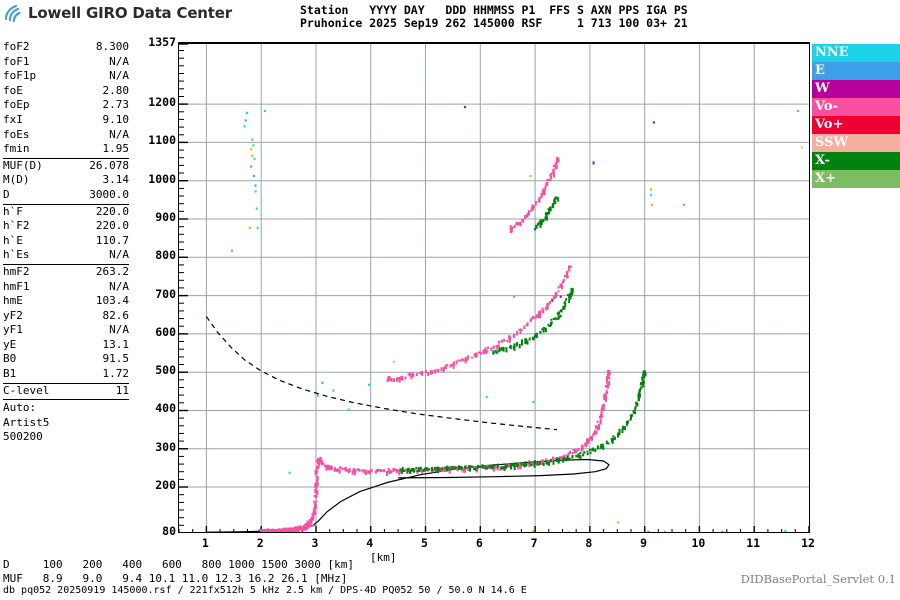 The height and width of the screenshot is (600, 900). What do you see at coordinates (116, 374) in the screenshot?
I see `param-value: 1.72` at bounding box center [116, 374].